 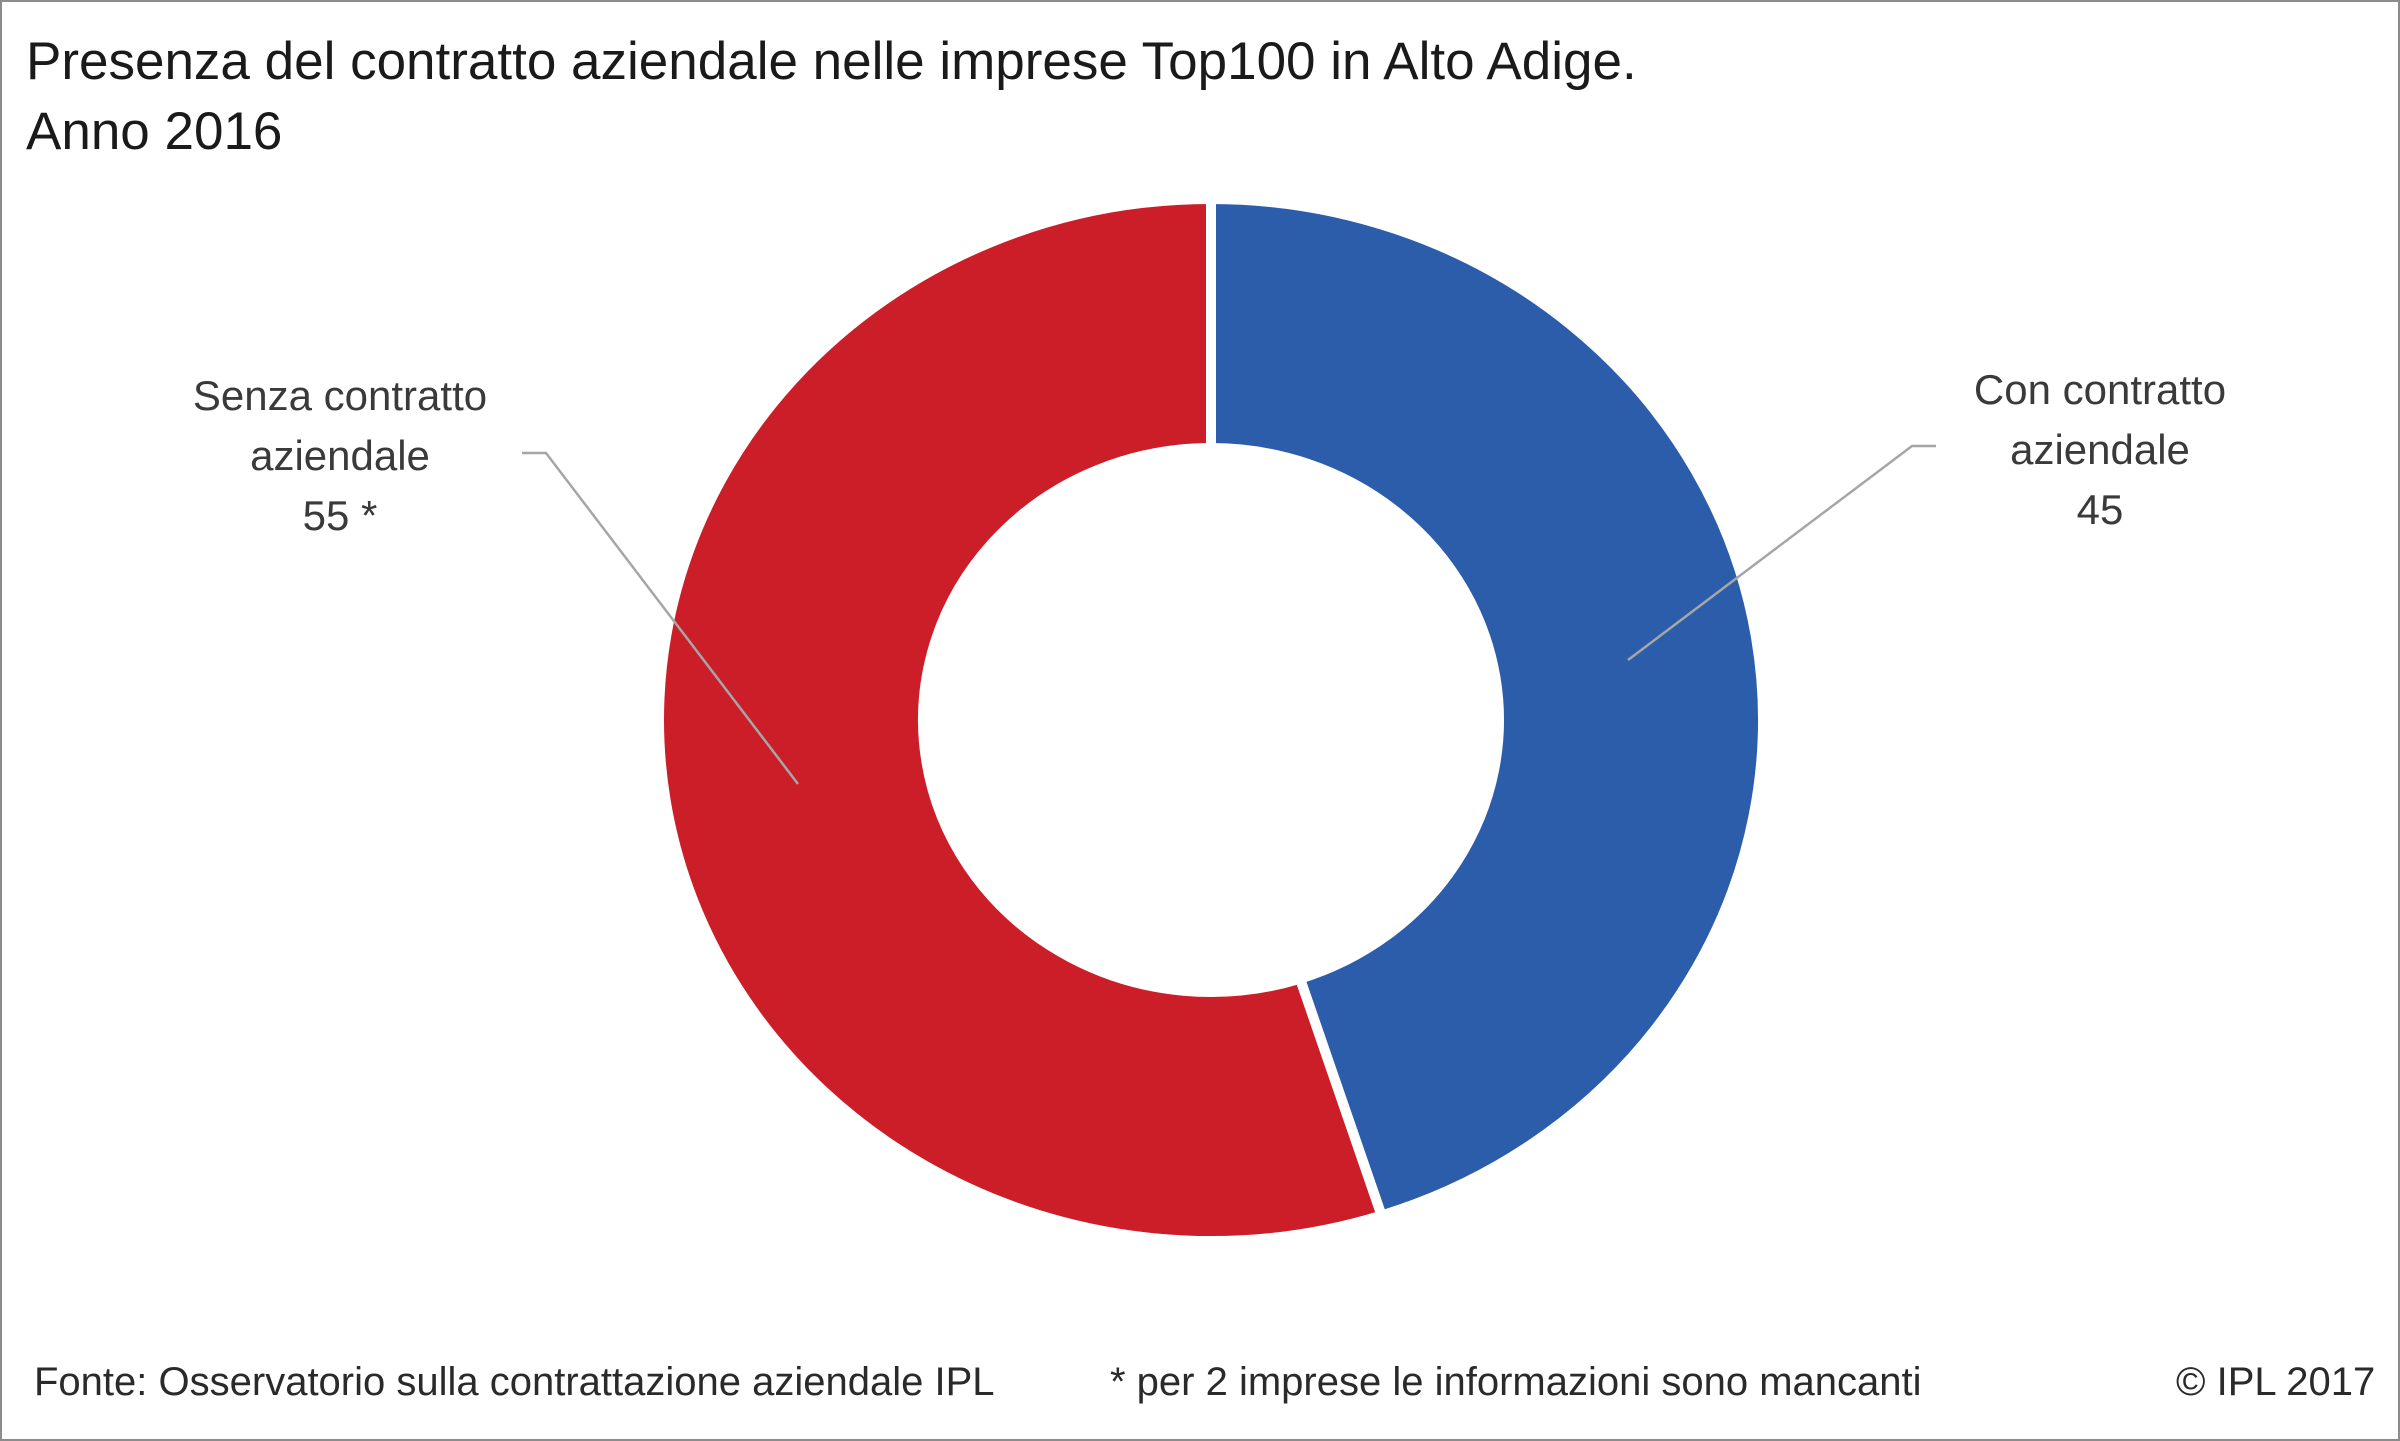 I want to click on slice-label-1: Con contratto aziendale 45, so click(x=2100, y=449).